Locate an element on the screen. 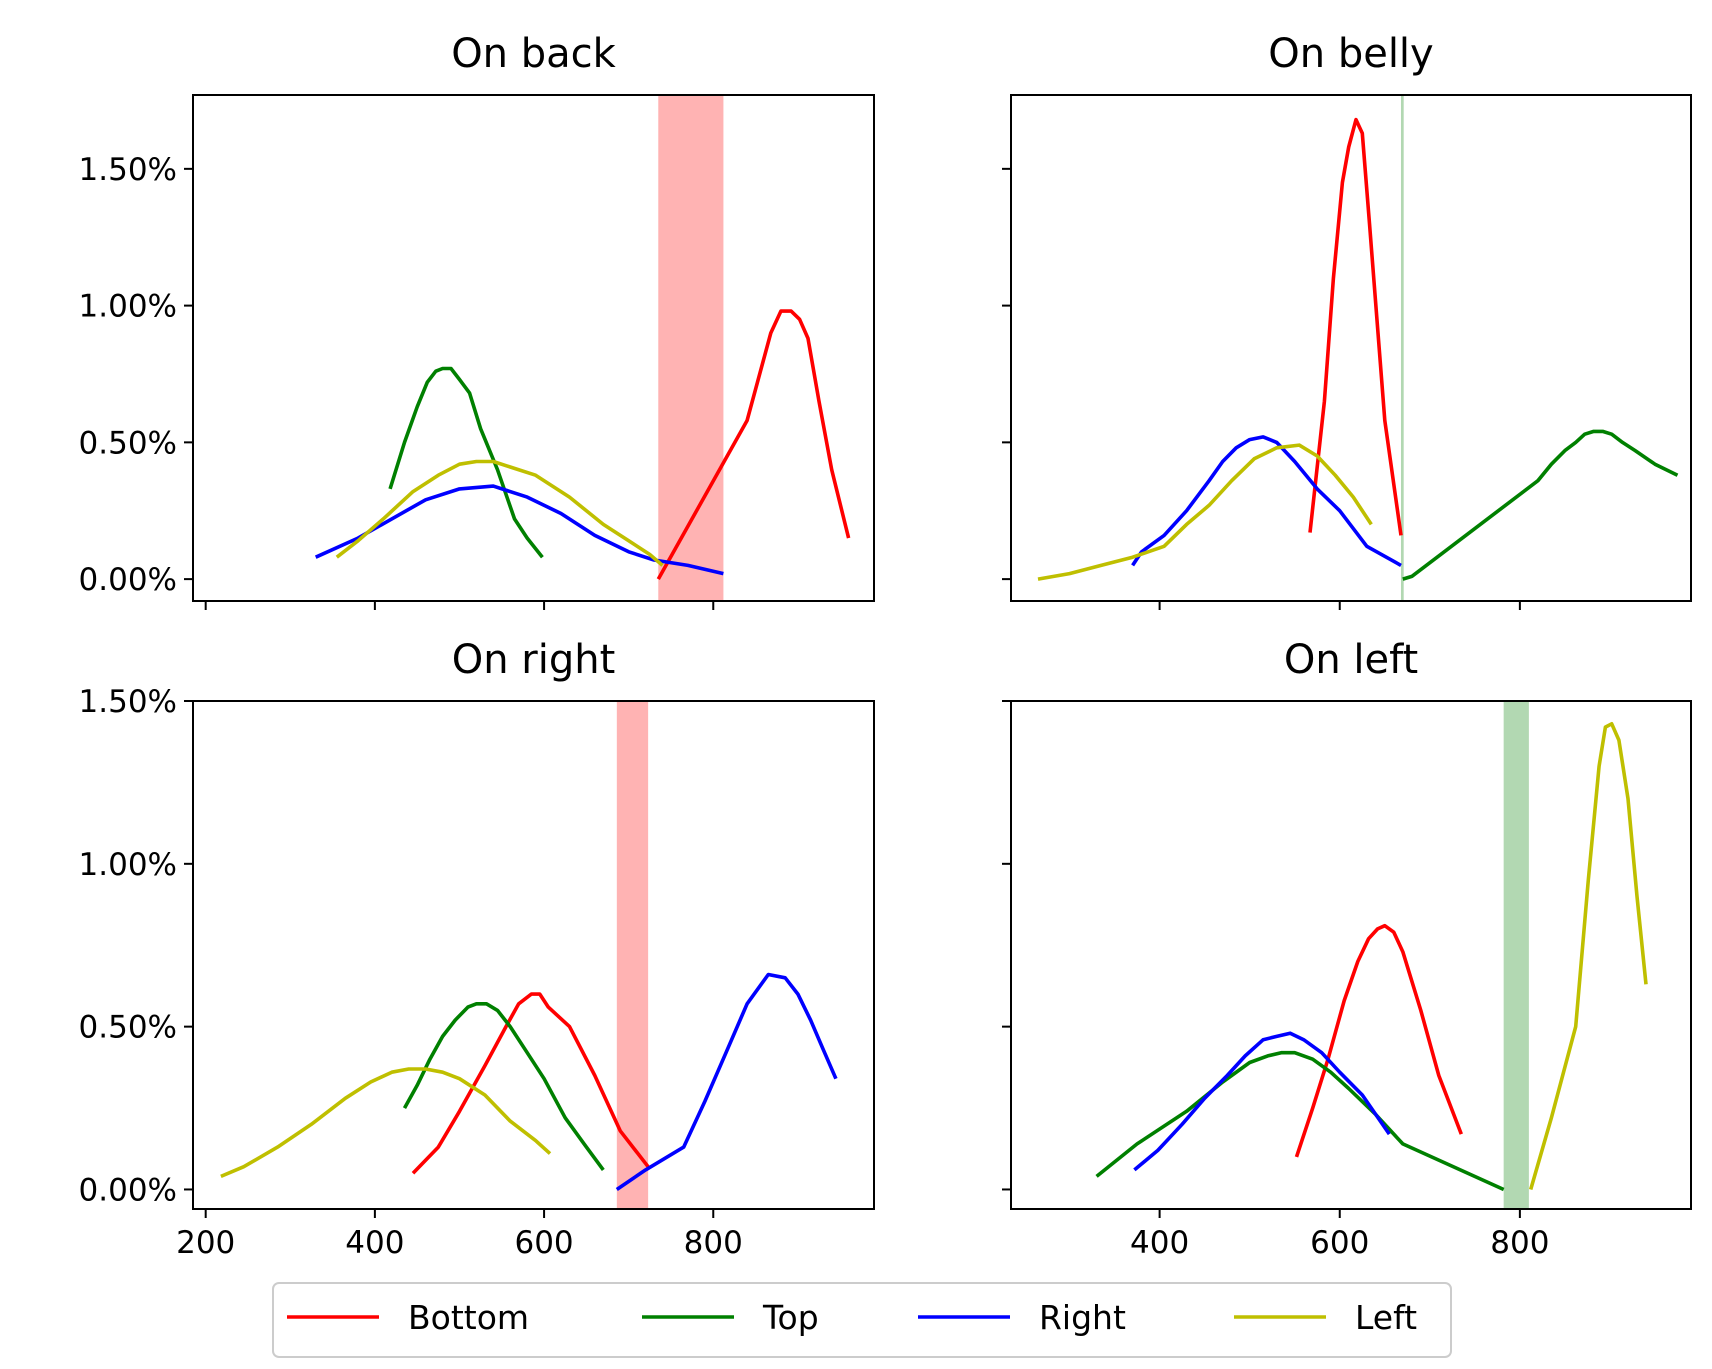 The width and height of the screenshot is (1712, 1369). subplot-title: On back is located at coordinates (533, 54).